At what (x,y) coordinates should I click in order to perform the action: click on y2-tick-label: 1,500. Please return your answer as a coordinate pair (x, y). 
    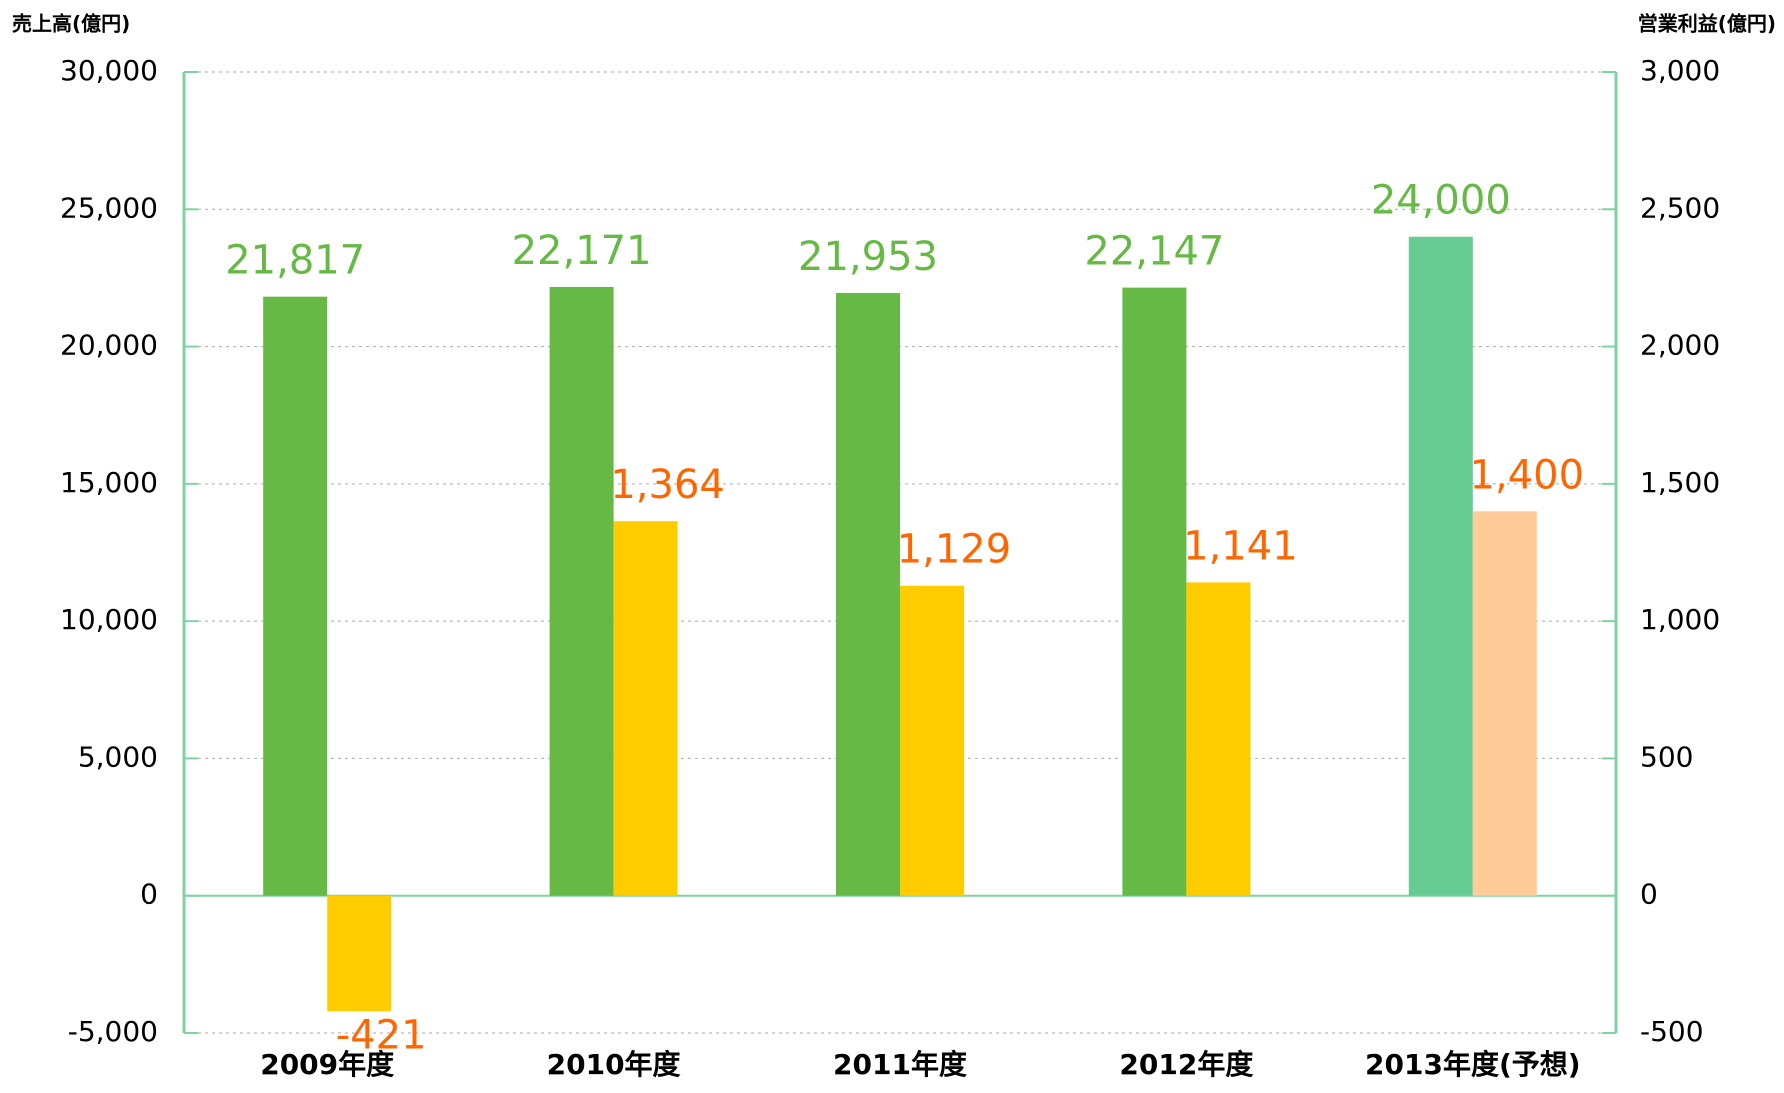
    Looking at the image, I should click on (1680, 482).